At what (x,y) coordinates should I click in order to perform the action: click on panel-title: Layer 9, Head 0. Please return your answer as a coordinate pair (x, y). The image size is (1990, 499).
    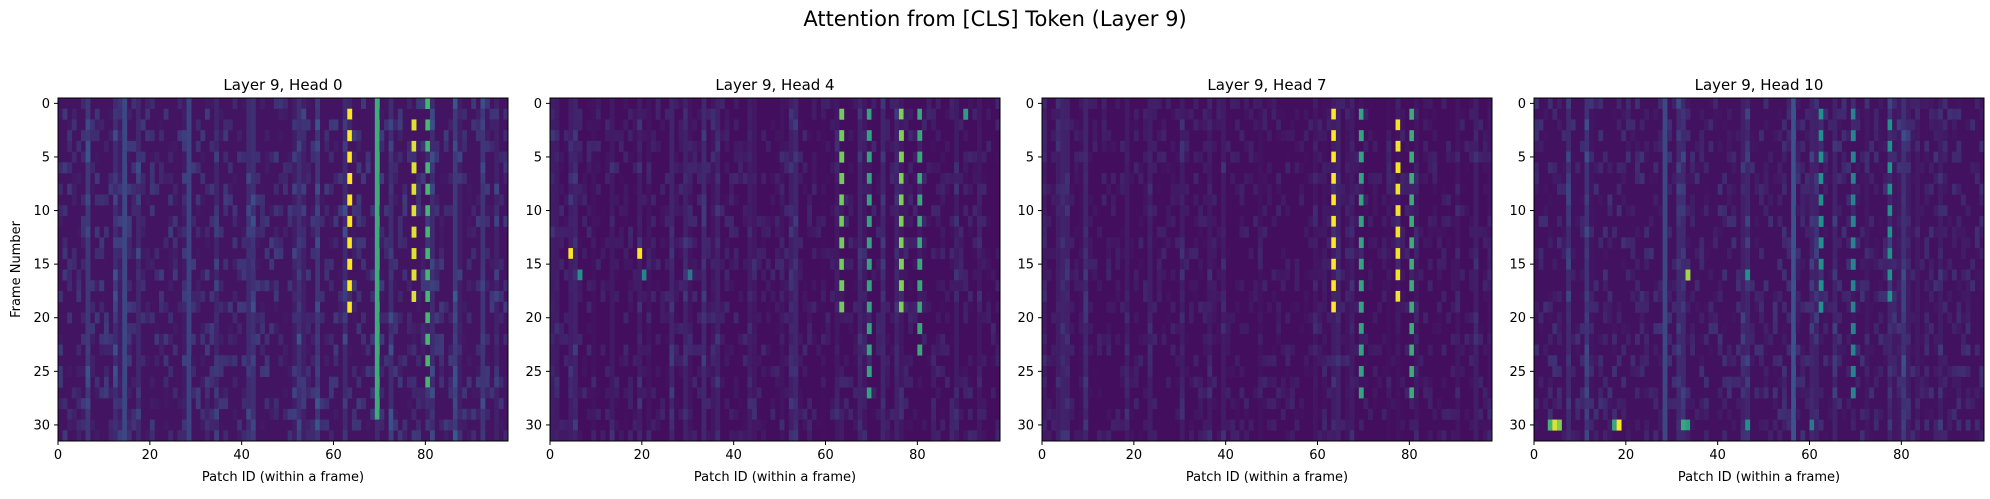
    Looking at the image, I should click on (282, 85).